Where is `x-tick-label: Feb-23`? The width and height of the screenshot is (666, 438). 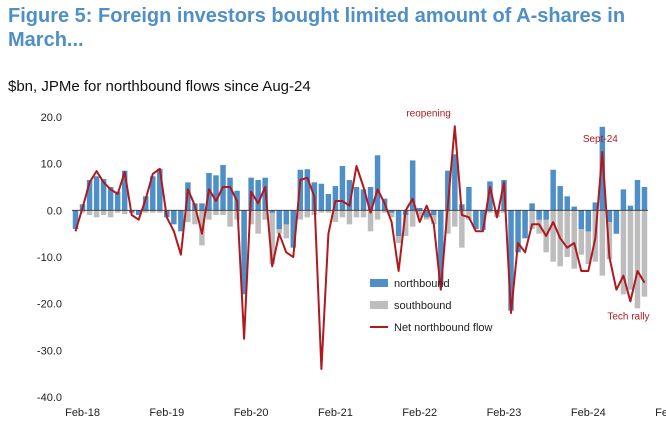 x-tick-label: Feb-23 is located at coordinates (504, 413).